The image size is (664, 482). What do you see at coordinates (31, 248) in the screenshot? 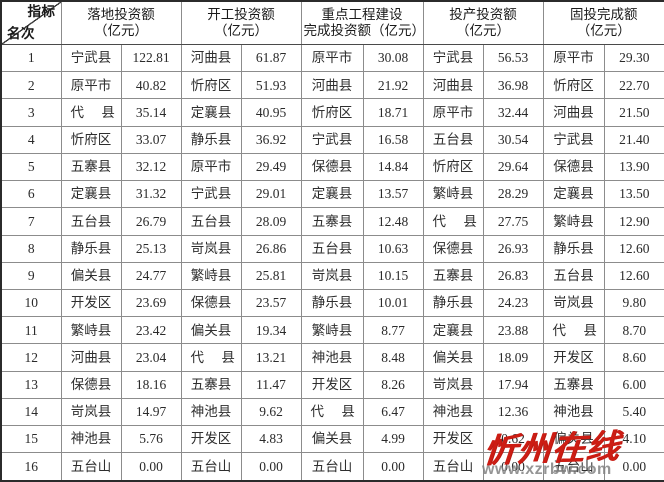
I see `rank-number-cell: 8` at bounding box center [31, 248].